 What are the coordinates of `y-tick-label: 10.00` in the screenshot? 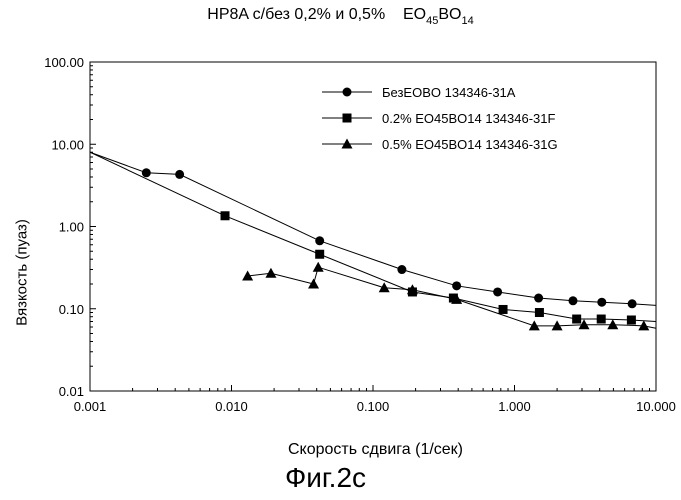 It's located at (67, 144).